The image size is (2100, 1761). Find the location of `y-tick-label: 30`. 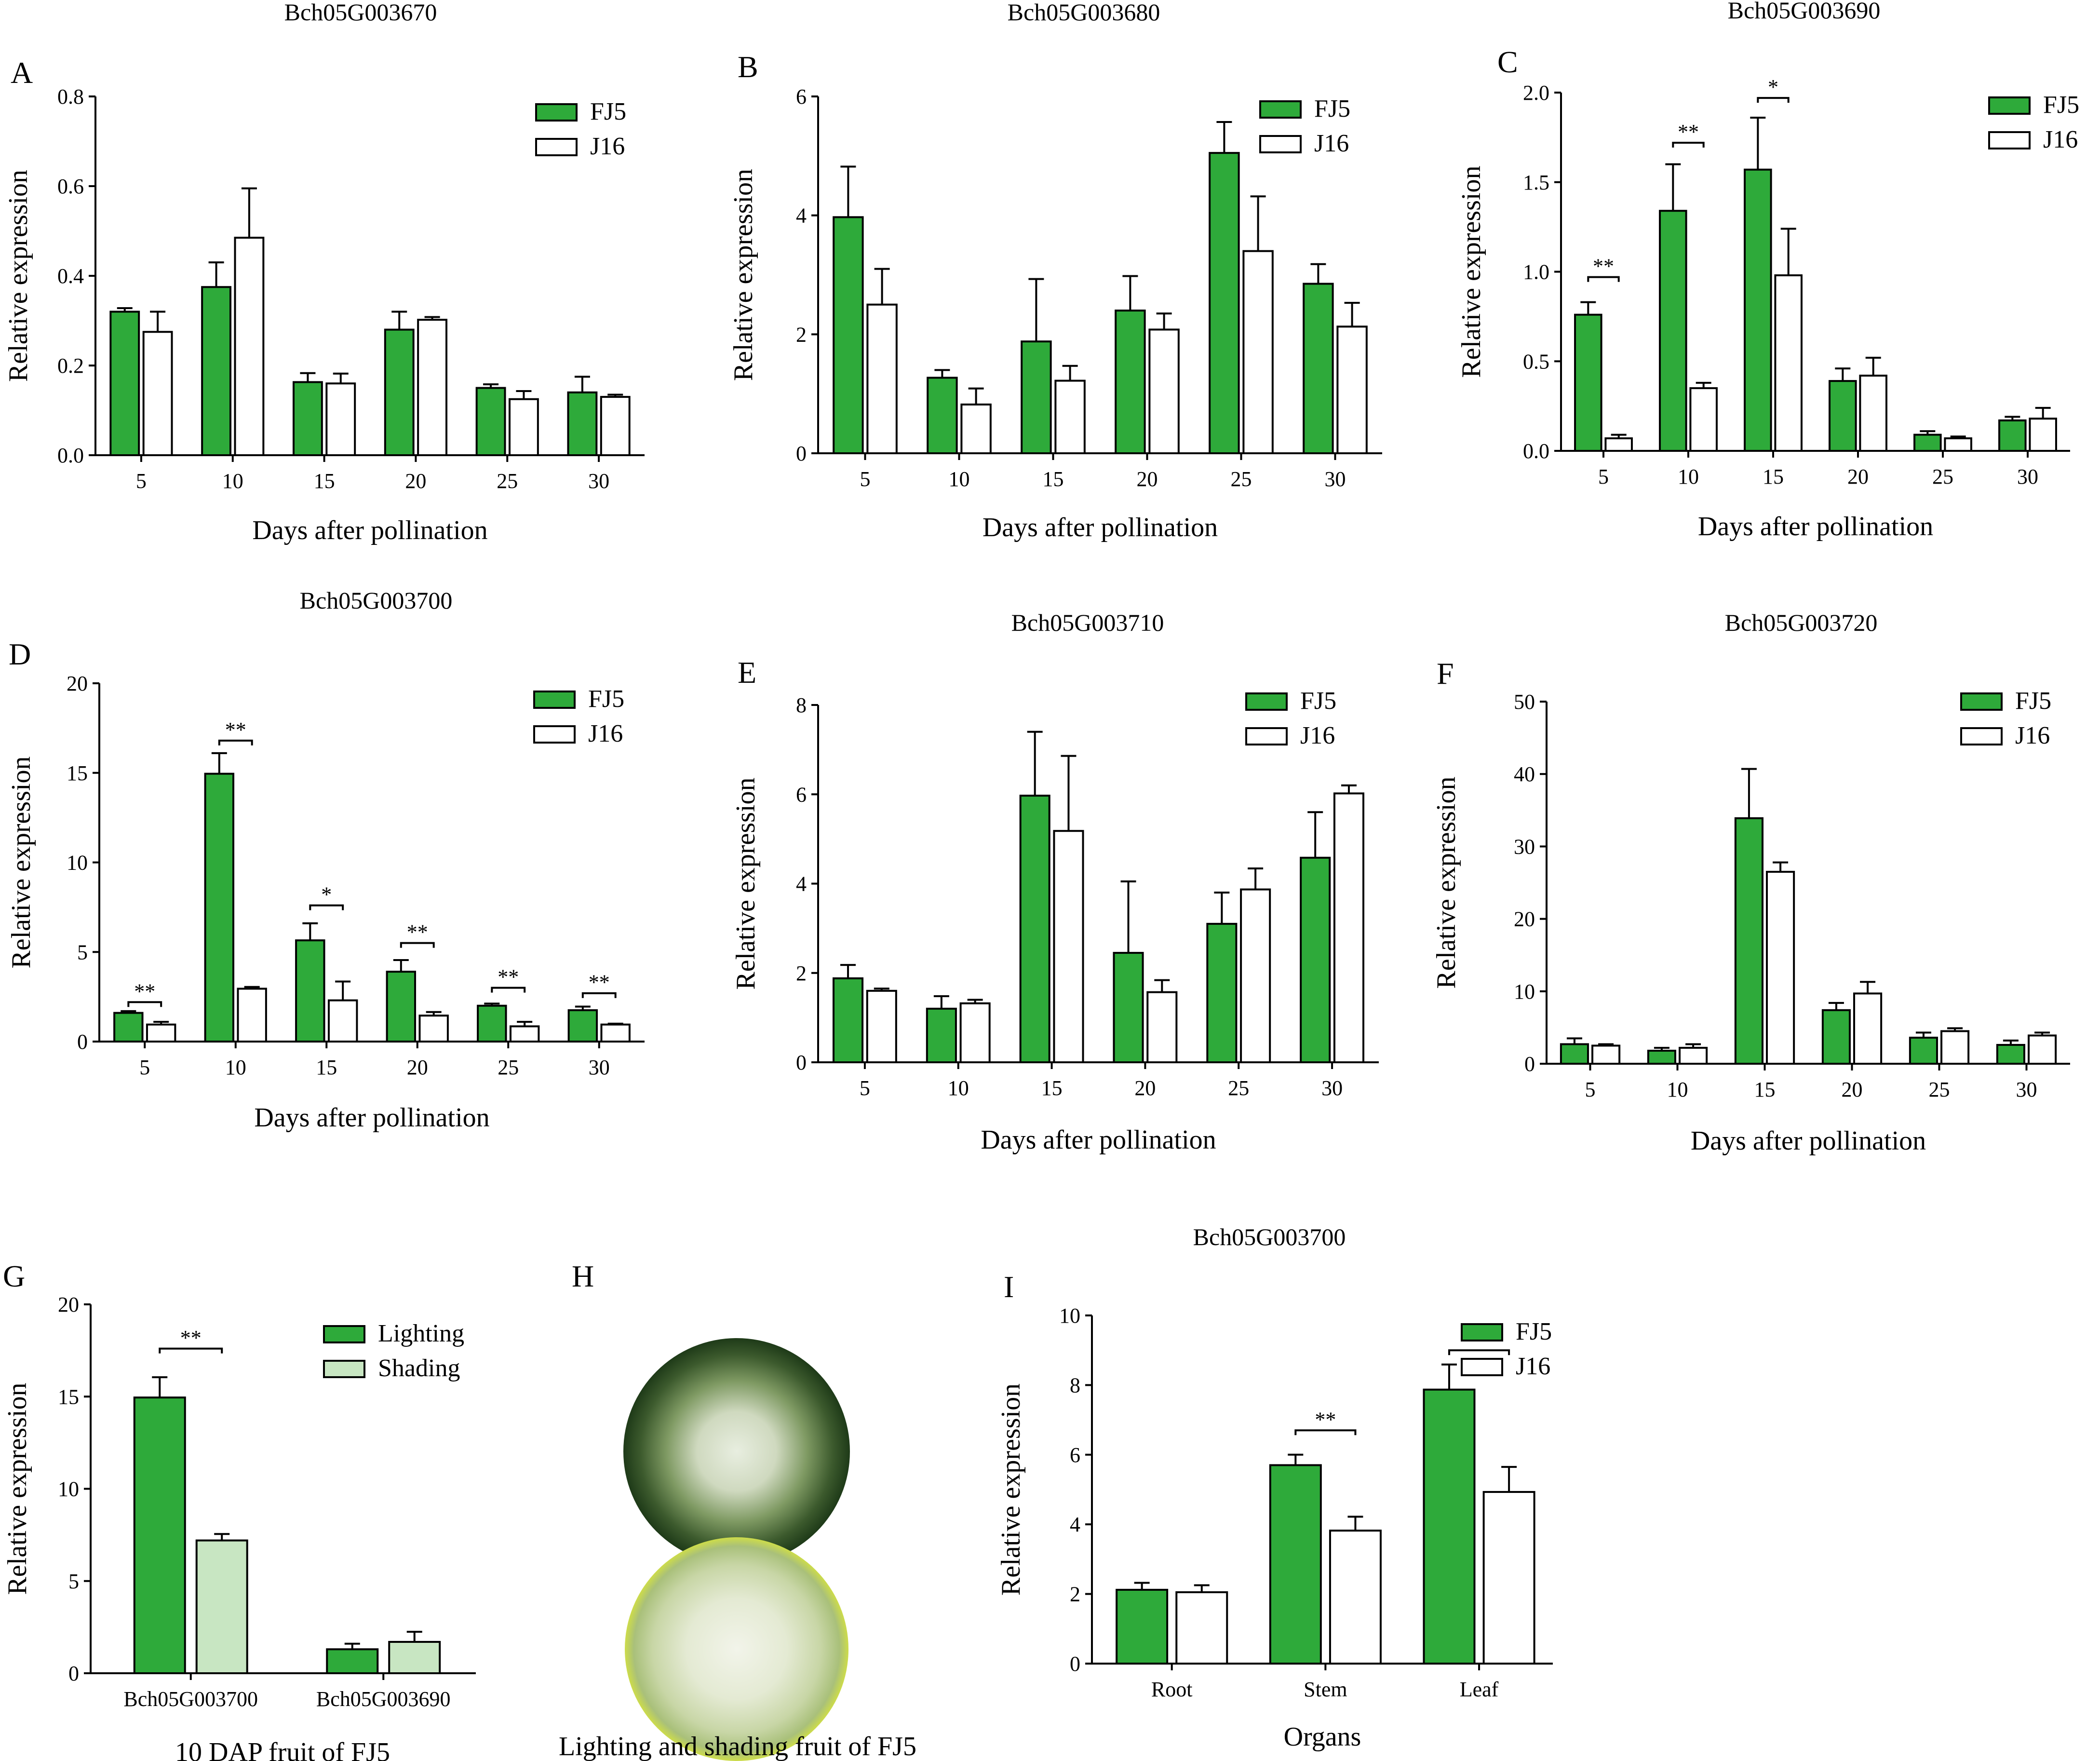

y-tick-label: 30 is located at coordinates (1524, 846).